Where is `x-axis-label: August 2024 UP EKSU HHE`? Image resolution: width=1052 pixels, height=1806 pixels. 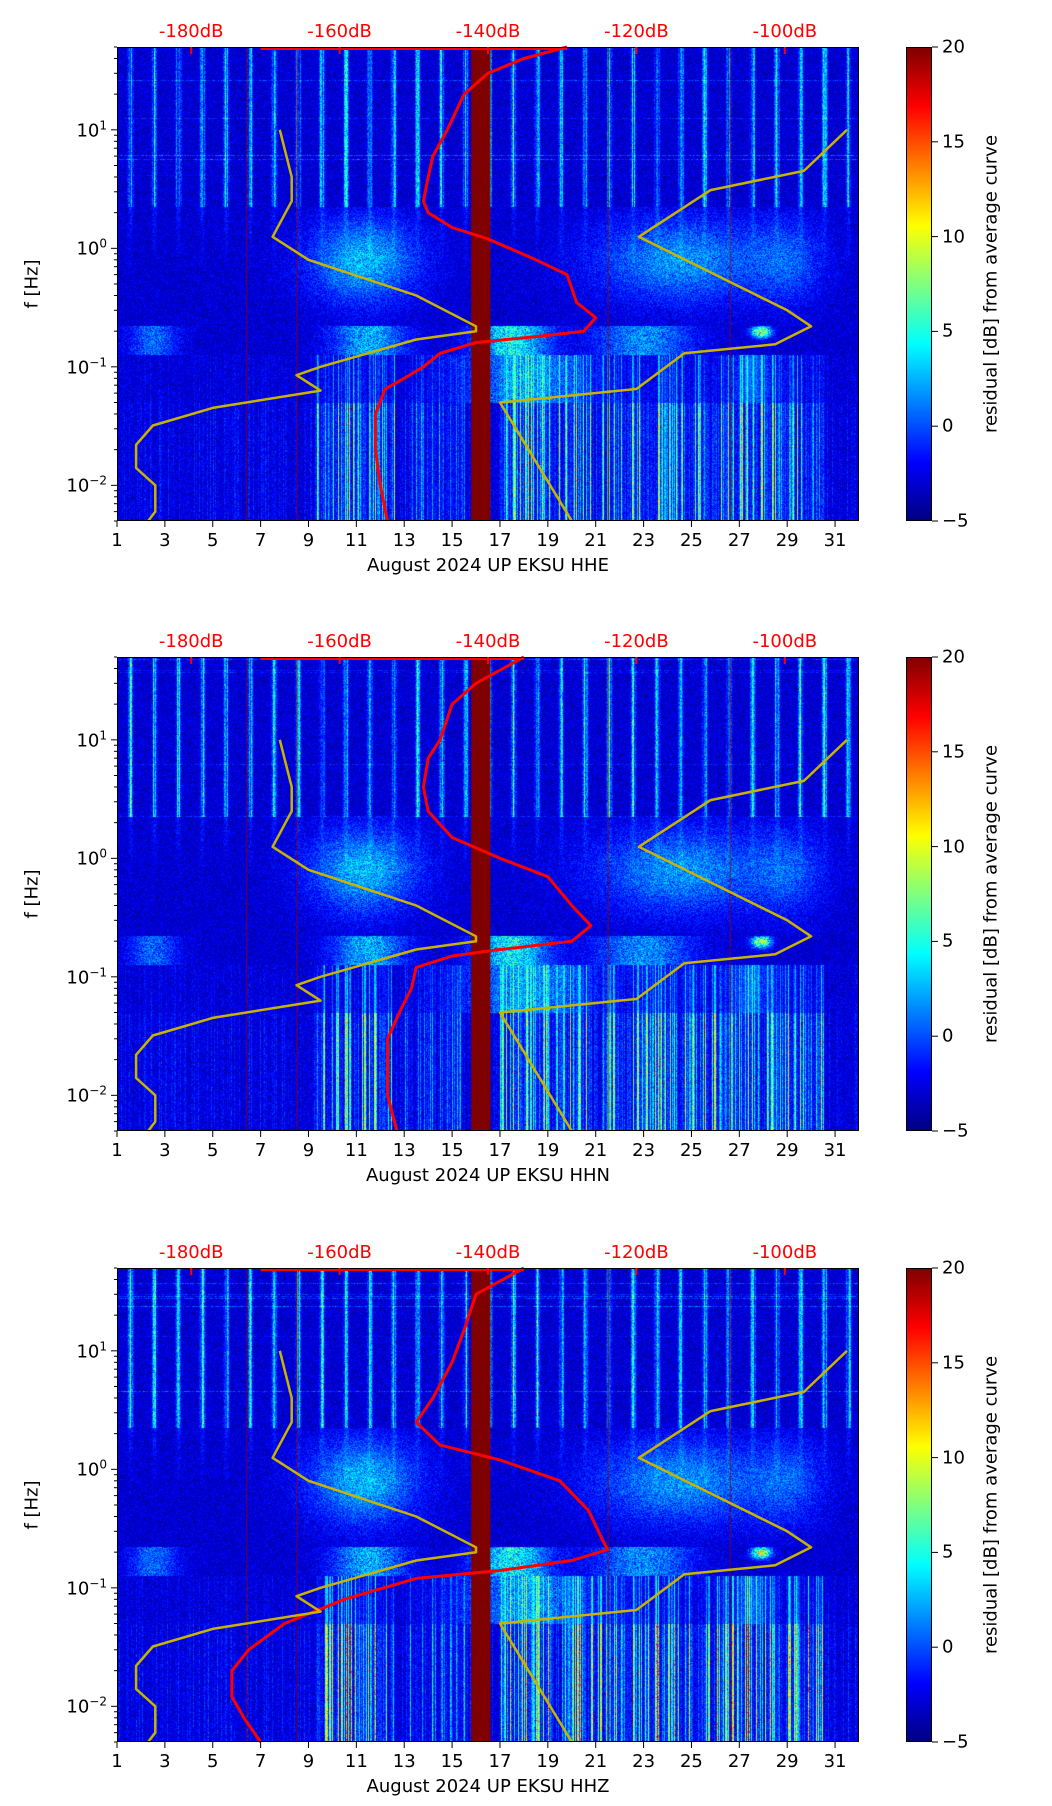
x-axis-label: August 2024 UP EKSU HHE is located at coordinates (488, 565).